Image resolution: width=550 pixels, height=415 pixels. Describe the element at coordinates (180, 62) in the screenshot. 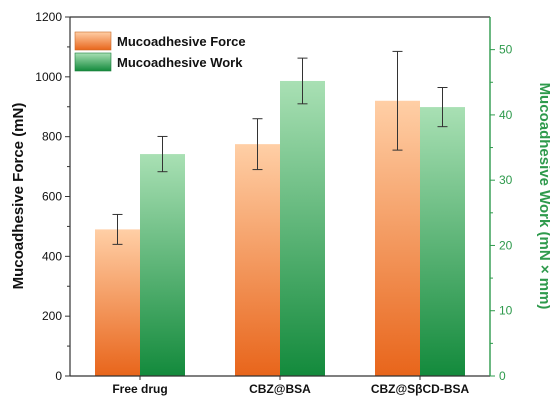

I see `legend-label-work: Mucoadhesive Work` at that location.